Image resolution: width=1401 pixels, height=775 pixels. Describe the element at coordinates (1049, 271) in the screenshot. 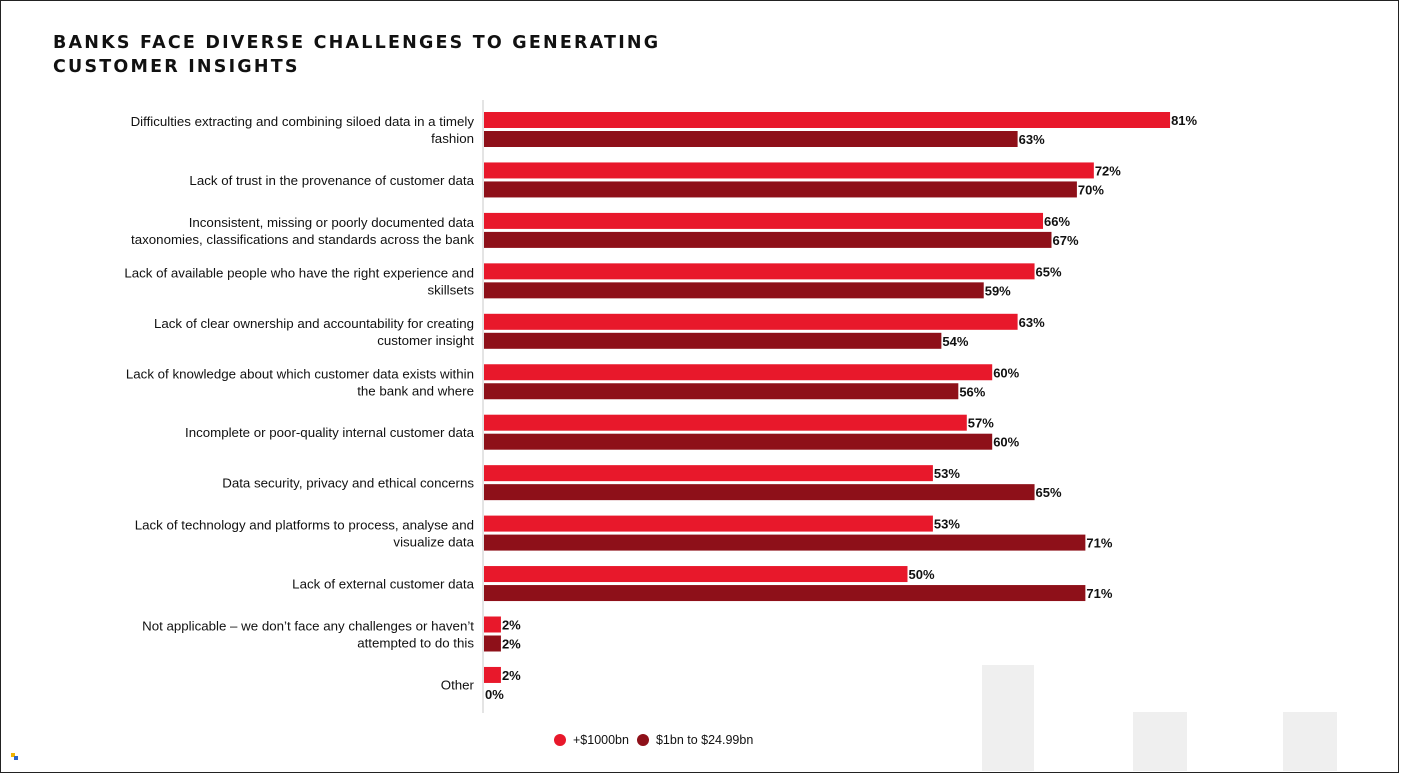

I see `data-label-series-1: 65%` at that location.